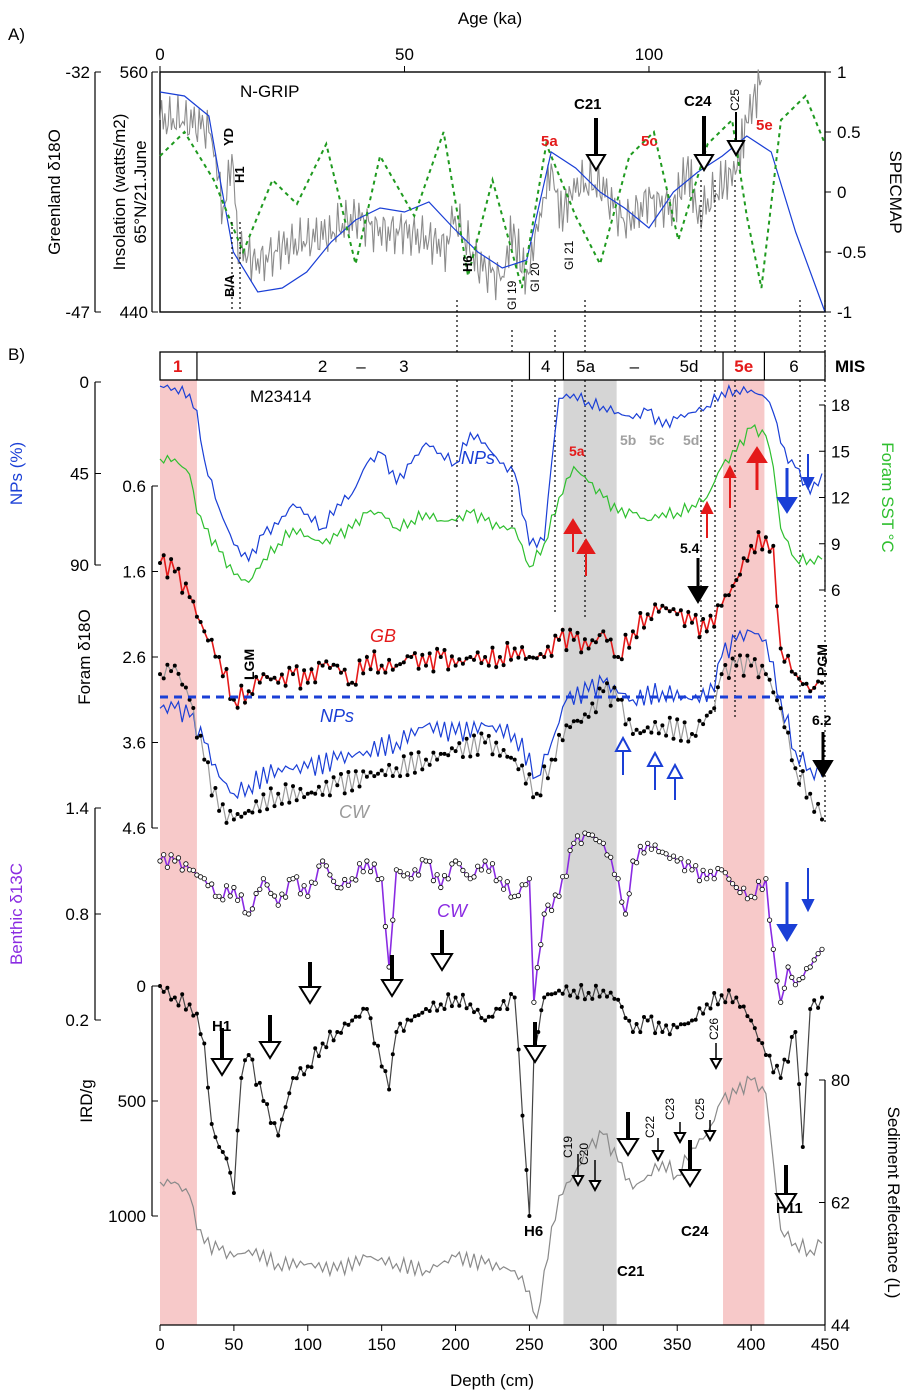 This screenshot has width=909, height=1393. Describe the element at coordinates (134, 486) in the screenshot. I see `foram-d18o-axis-tick-label: 0.6` at that location.